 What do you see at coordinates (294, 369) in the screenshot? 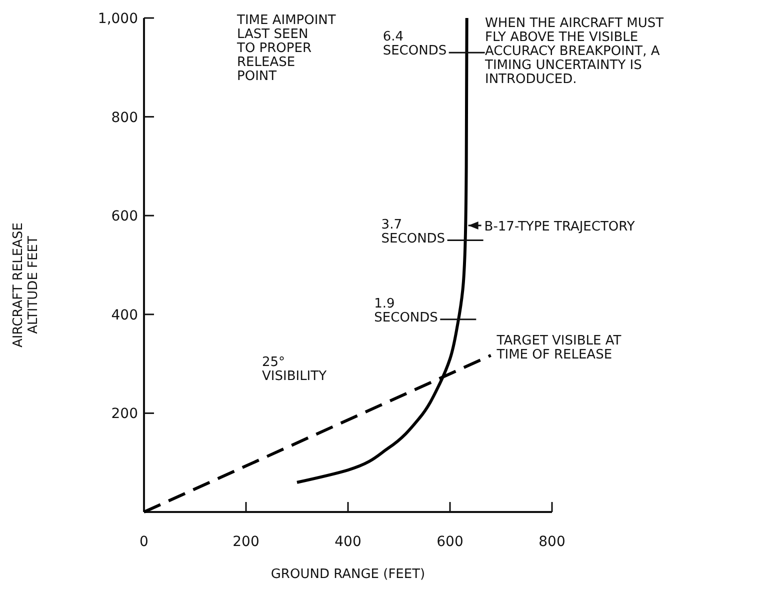
I see `annotation: 25° VISIBILITY` at bounding box center [294, 369].